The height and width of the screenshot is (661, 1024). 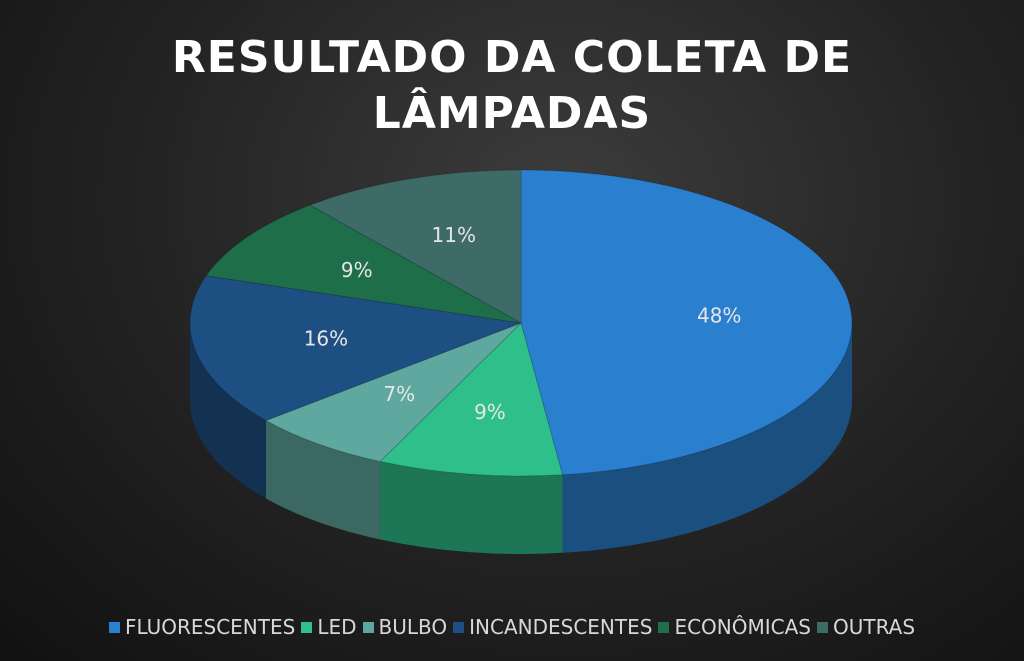 What do you see at coordinates (454, 235) in the screenshot?
I see `data-label: 11%` at bounding box center [454, 235].